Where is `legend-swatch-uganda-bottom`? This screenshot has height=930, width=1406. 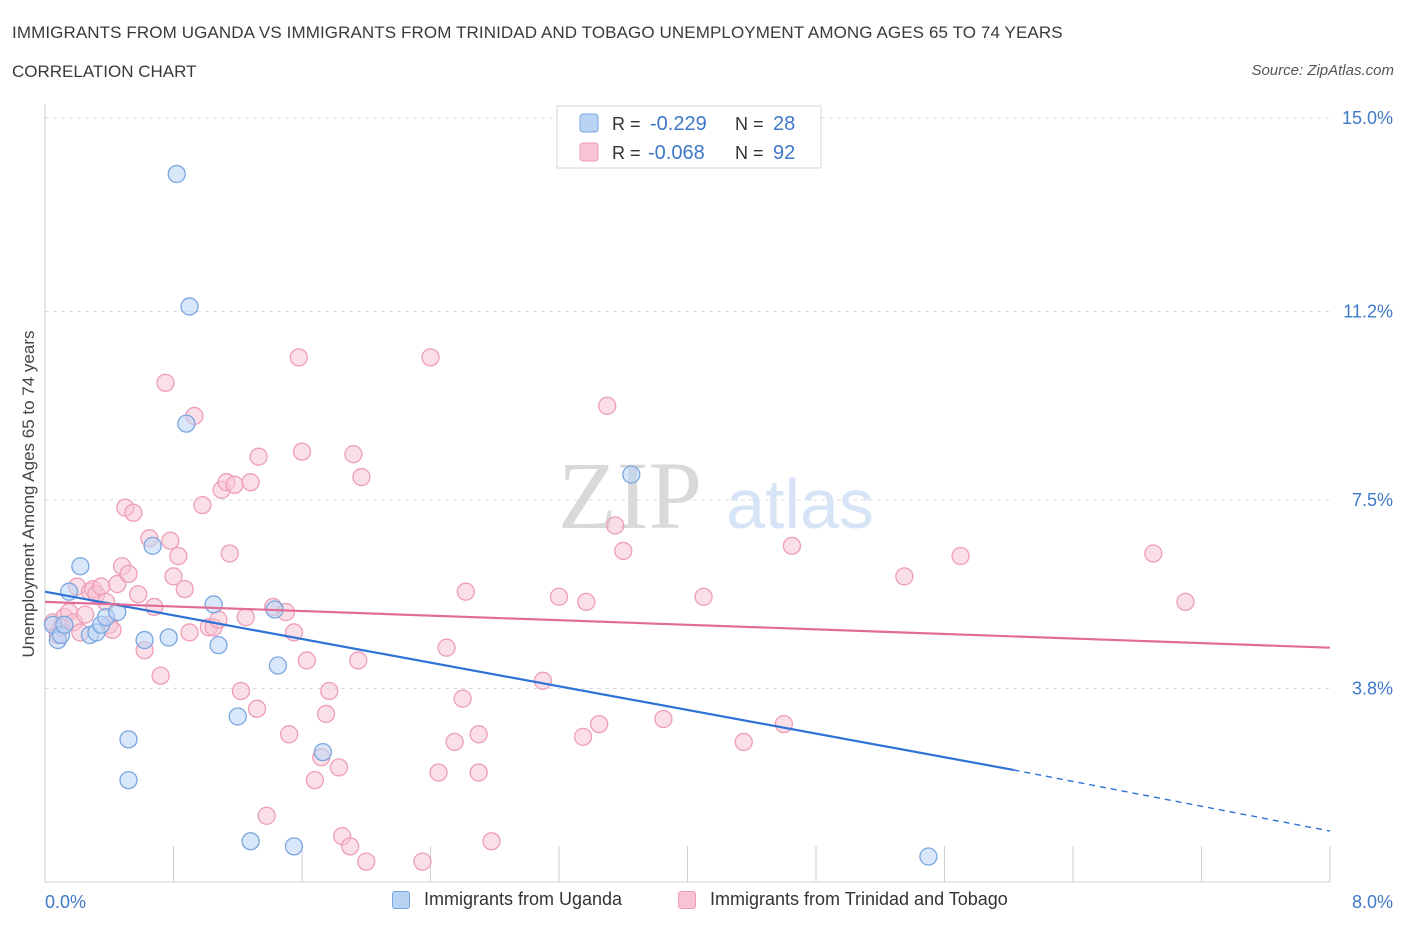
legend-swatch-uganda-bottom is located at coordinates (401, 899).